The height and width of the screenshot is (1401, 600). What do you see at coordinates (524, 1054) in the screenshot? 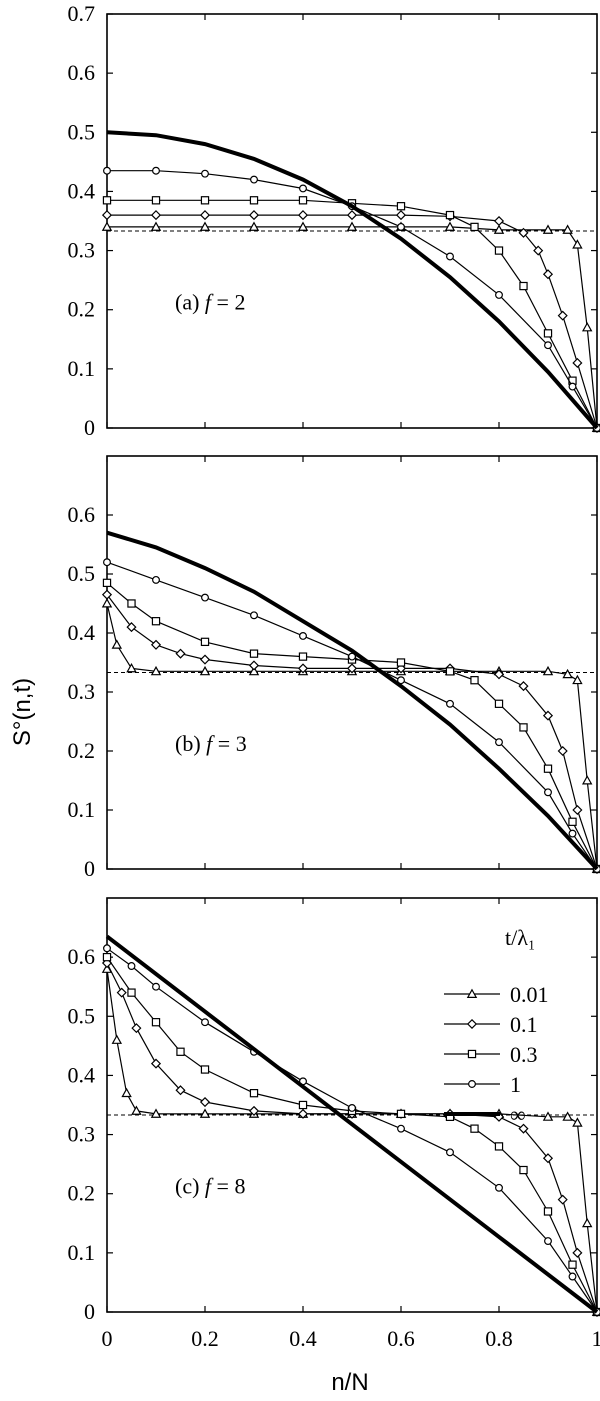
I see `legend-entry: 0.3` at bounding box center [524, 1054].